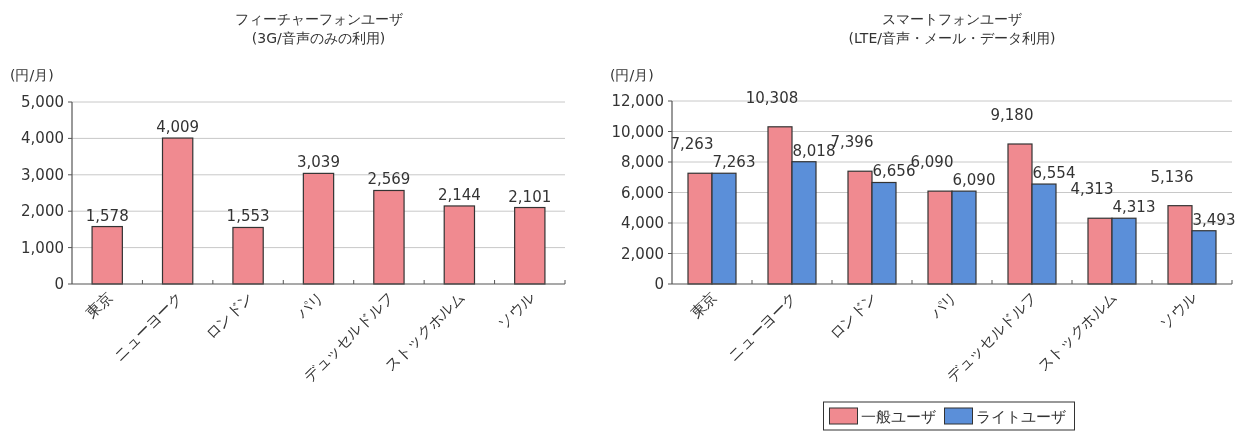 The width and height of the screenshot is (1237, 437). What do you see at coordinates (318, 19) in the screenshot?
I see `chart-title: フィーチャーフォンユーザ` at bounding box center [318, 19].